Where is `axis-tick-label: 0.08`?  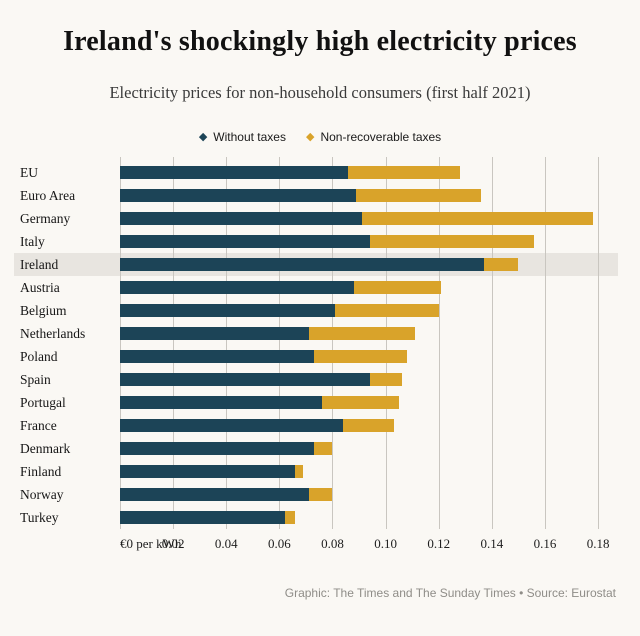
axis-tick-label: 0.08 is located at coordinates (332, 543).